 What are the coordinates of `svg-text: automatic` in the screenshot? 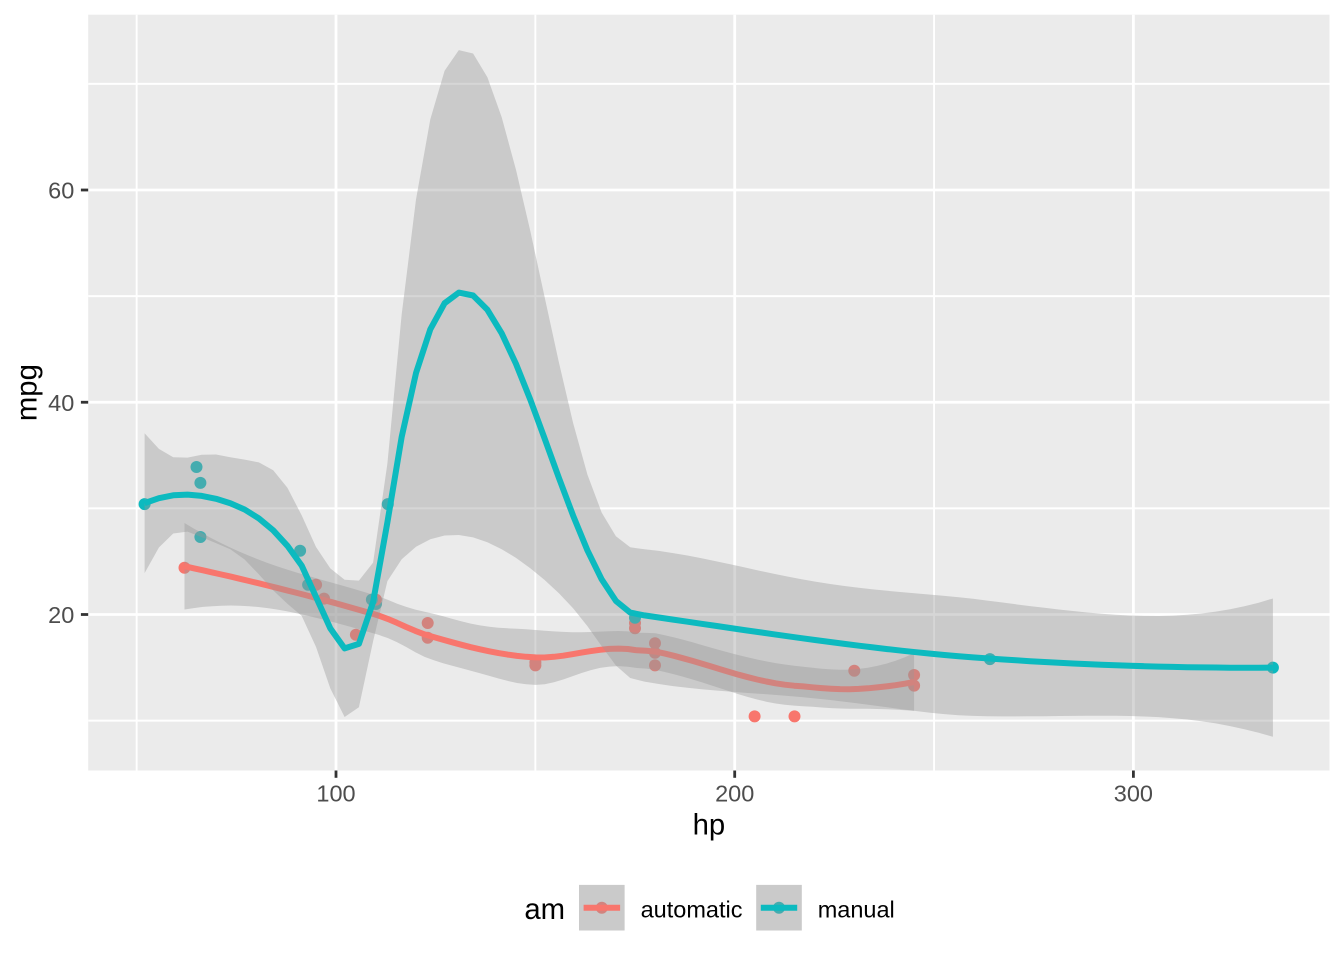 It's located at (692, 910).